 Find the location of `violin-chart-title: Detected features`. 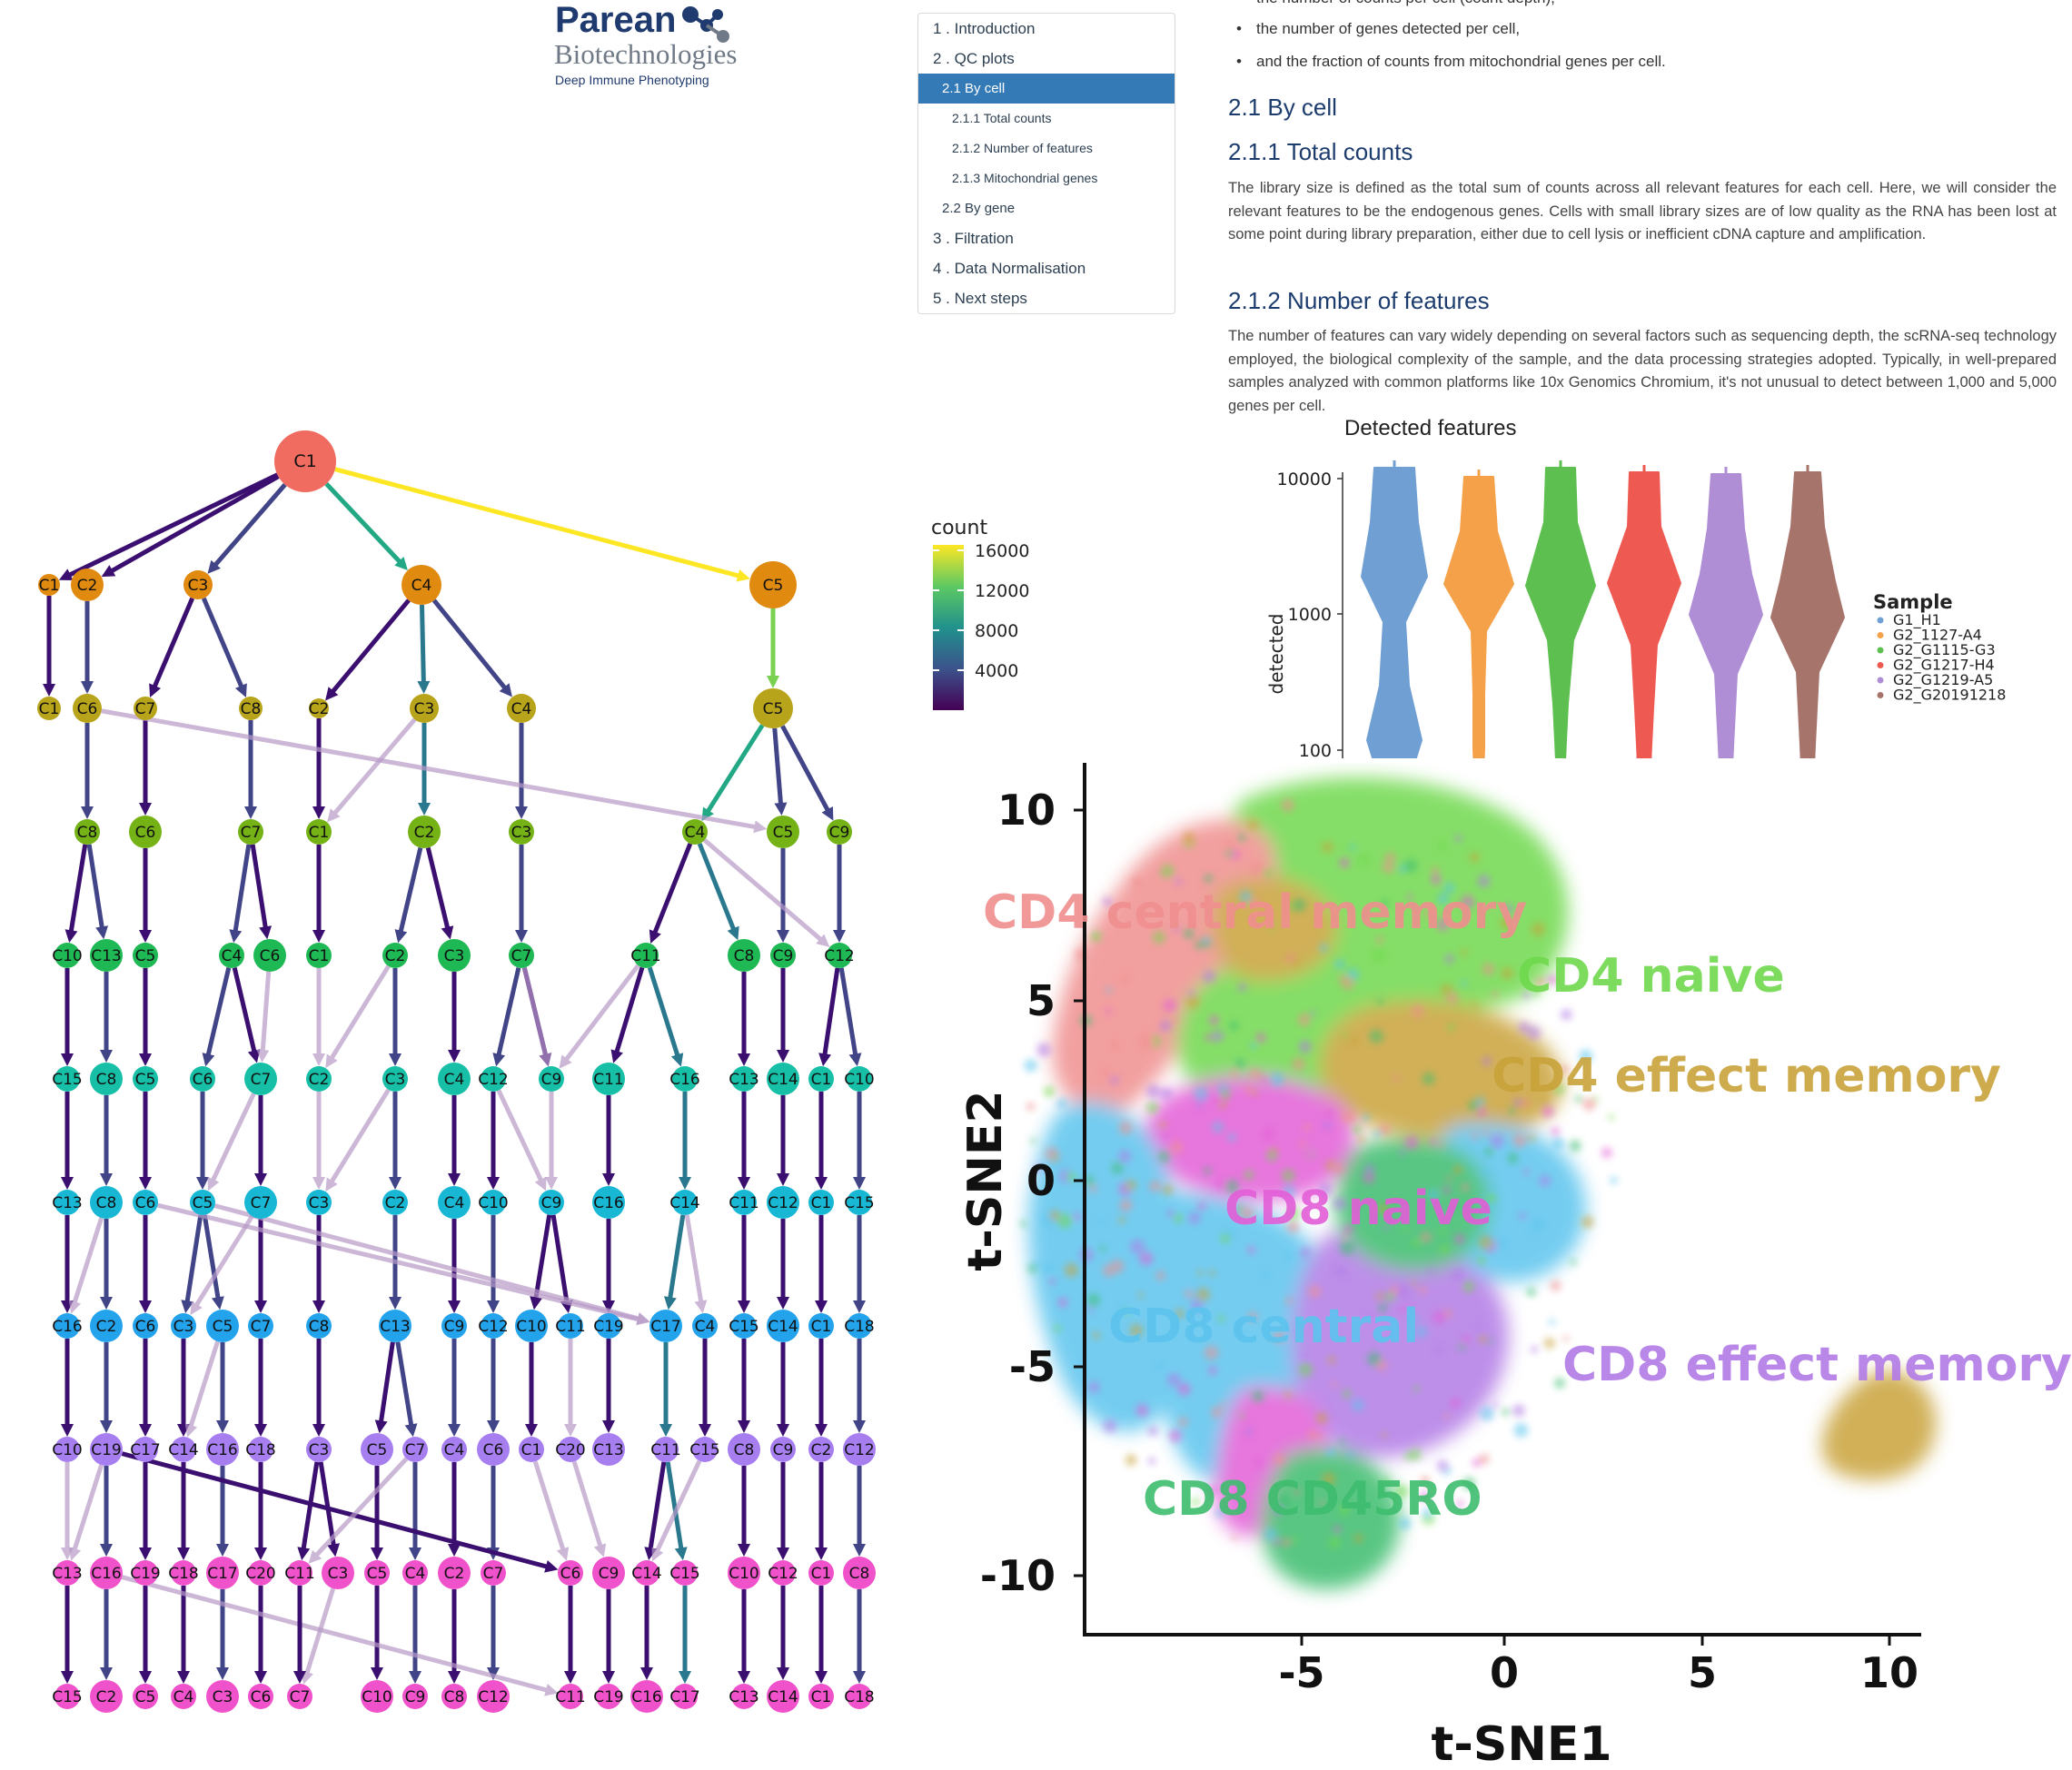

violin-chart-title: Detected features is located at coordinates (1430, 428).